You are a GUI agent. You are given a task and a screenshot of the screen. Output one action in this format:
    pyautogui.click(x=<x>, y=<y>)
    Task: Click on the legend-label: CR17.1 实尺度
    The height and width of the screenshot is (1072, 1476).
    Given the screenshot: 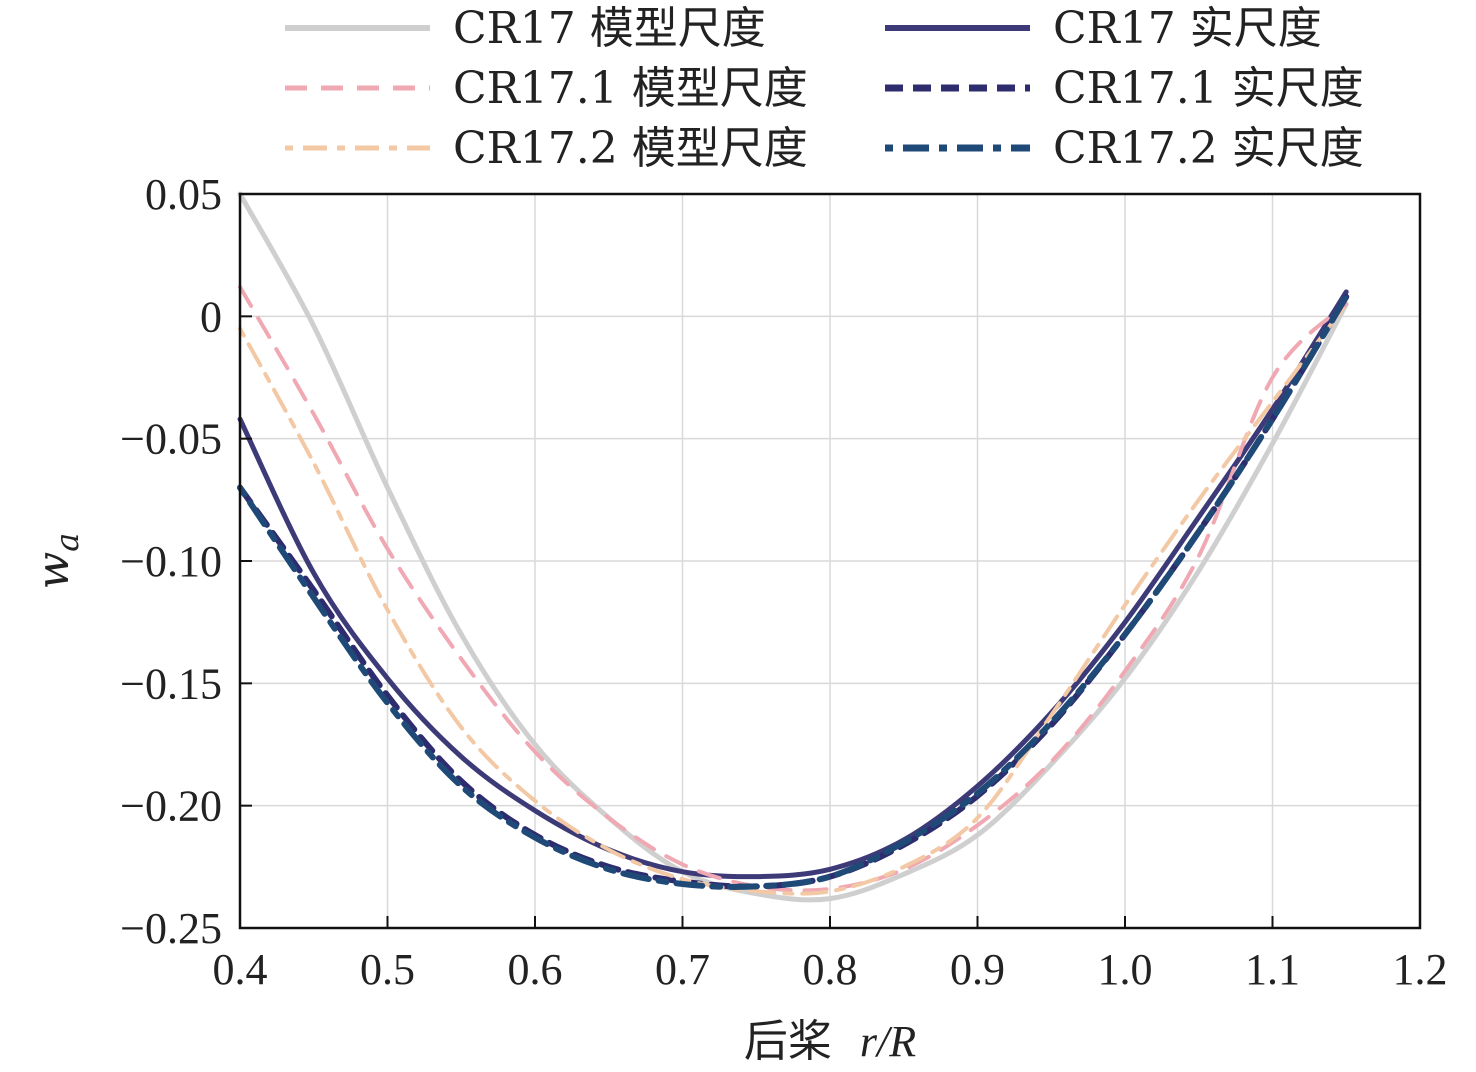 What is the action you would take?
    pyautogui.click(x=1208, y=88)
    